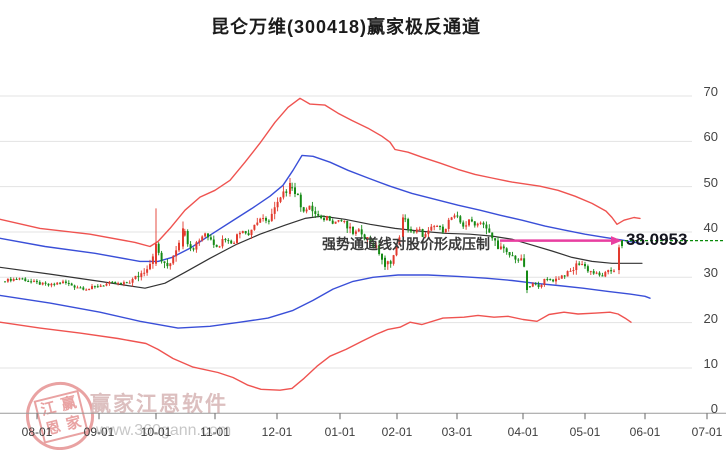 The image size is (726, 450). Describe the element at coordinates (159, 404) in the screenshot. I see `watermark-brand-text: 赢家江恩软件` at that location.